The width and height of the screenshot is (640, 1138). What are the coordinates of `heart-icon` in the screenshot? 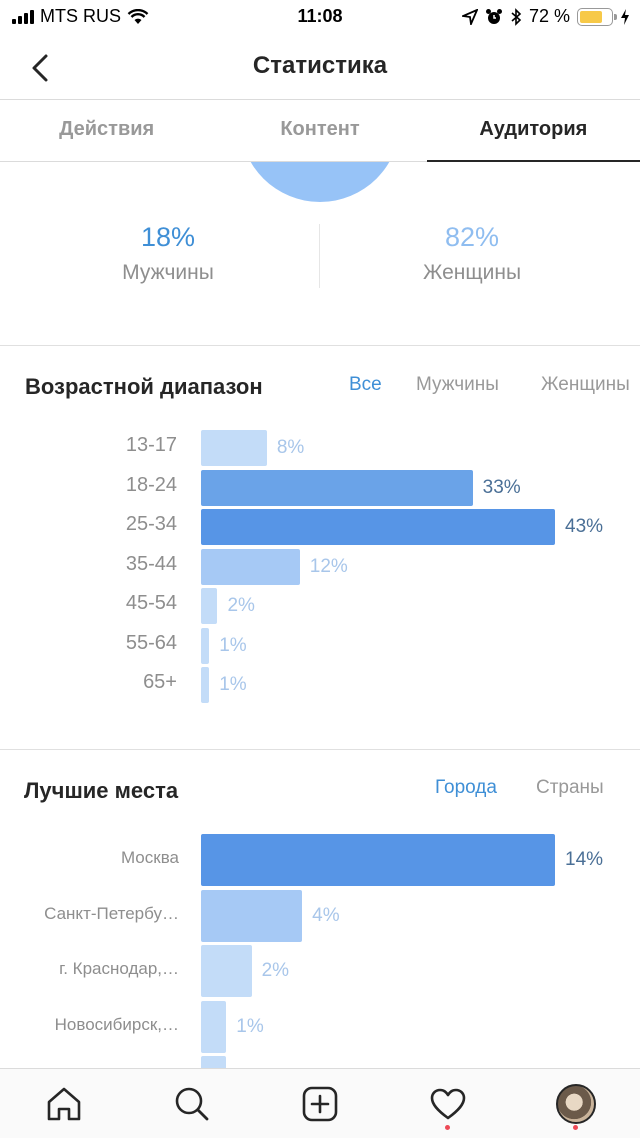 It's located at (448, 1103).